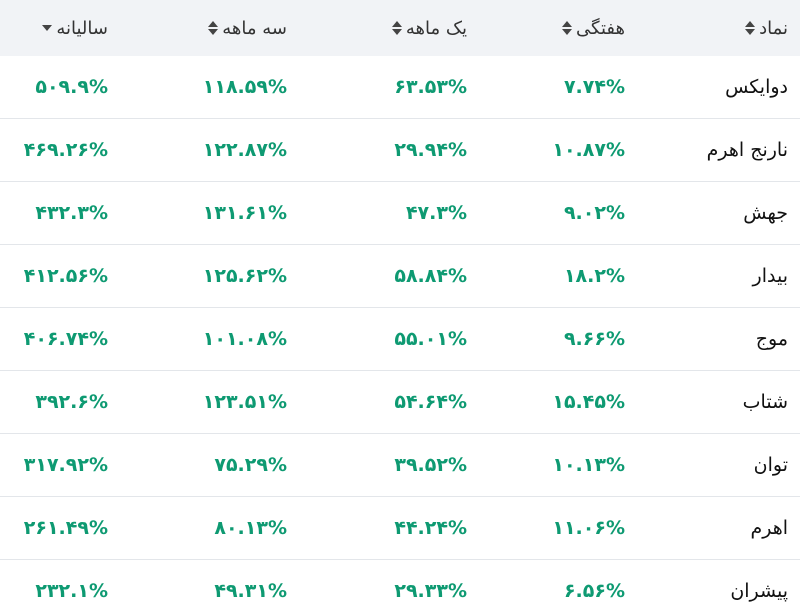 The image size is (800, 616). I want to click on table-row: اهرم ۱۱.۰۶% ۴۴.۲۴% ۸۰.۱۳% ۲۶۱.۴۹%, so click(400, 528).